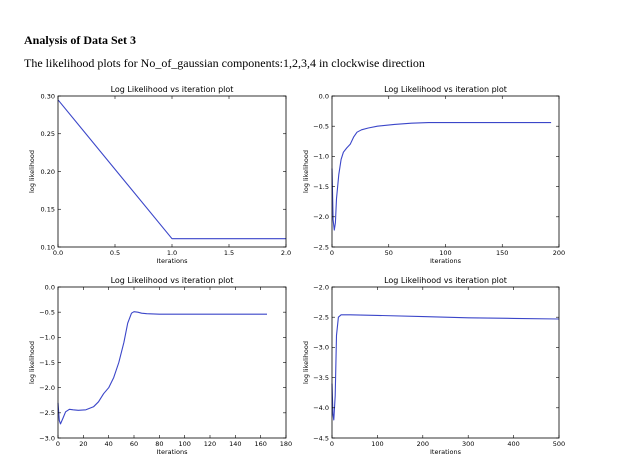 Image resolution: width=635 pixels, height=471 pixels. Describe the element at coordinates (260, 444) in the screenshot. I see `x-tick-label: 160` at that location.